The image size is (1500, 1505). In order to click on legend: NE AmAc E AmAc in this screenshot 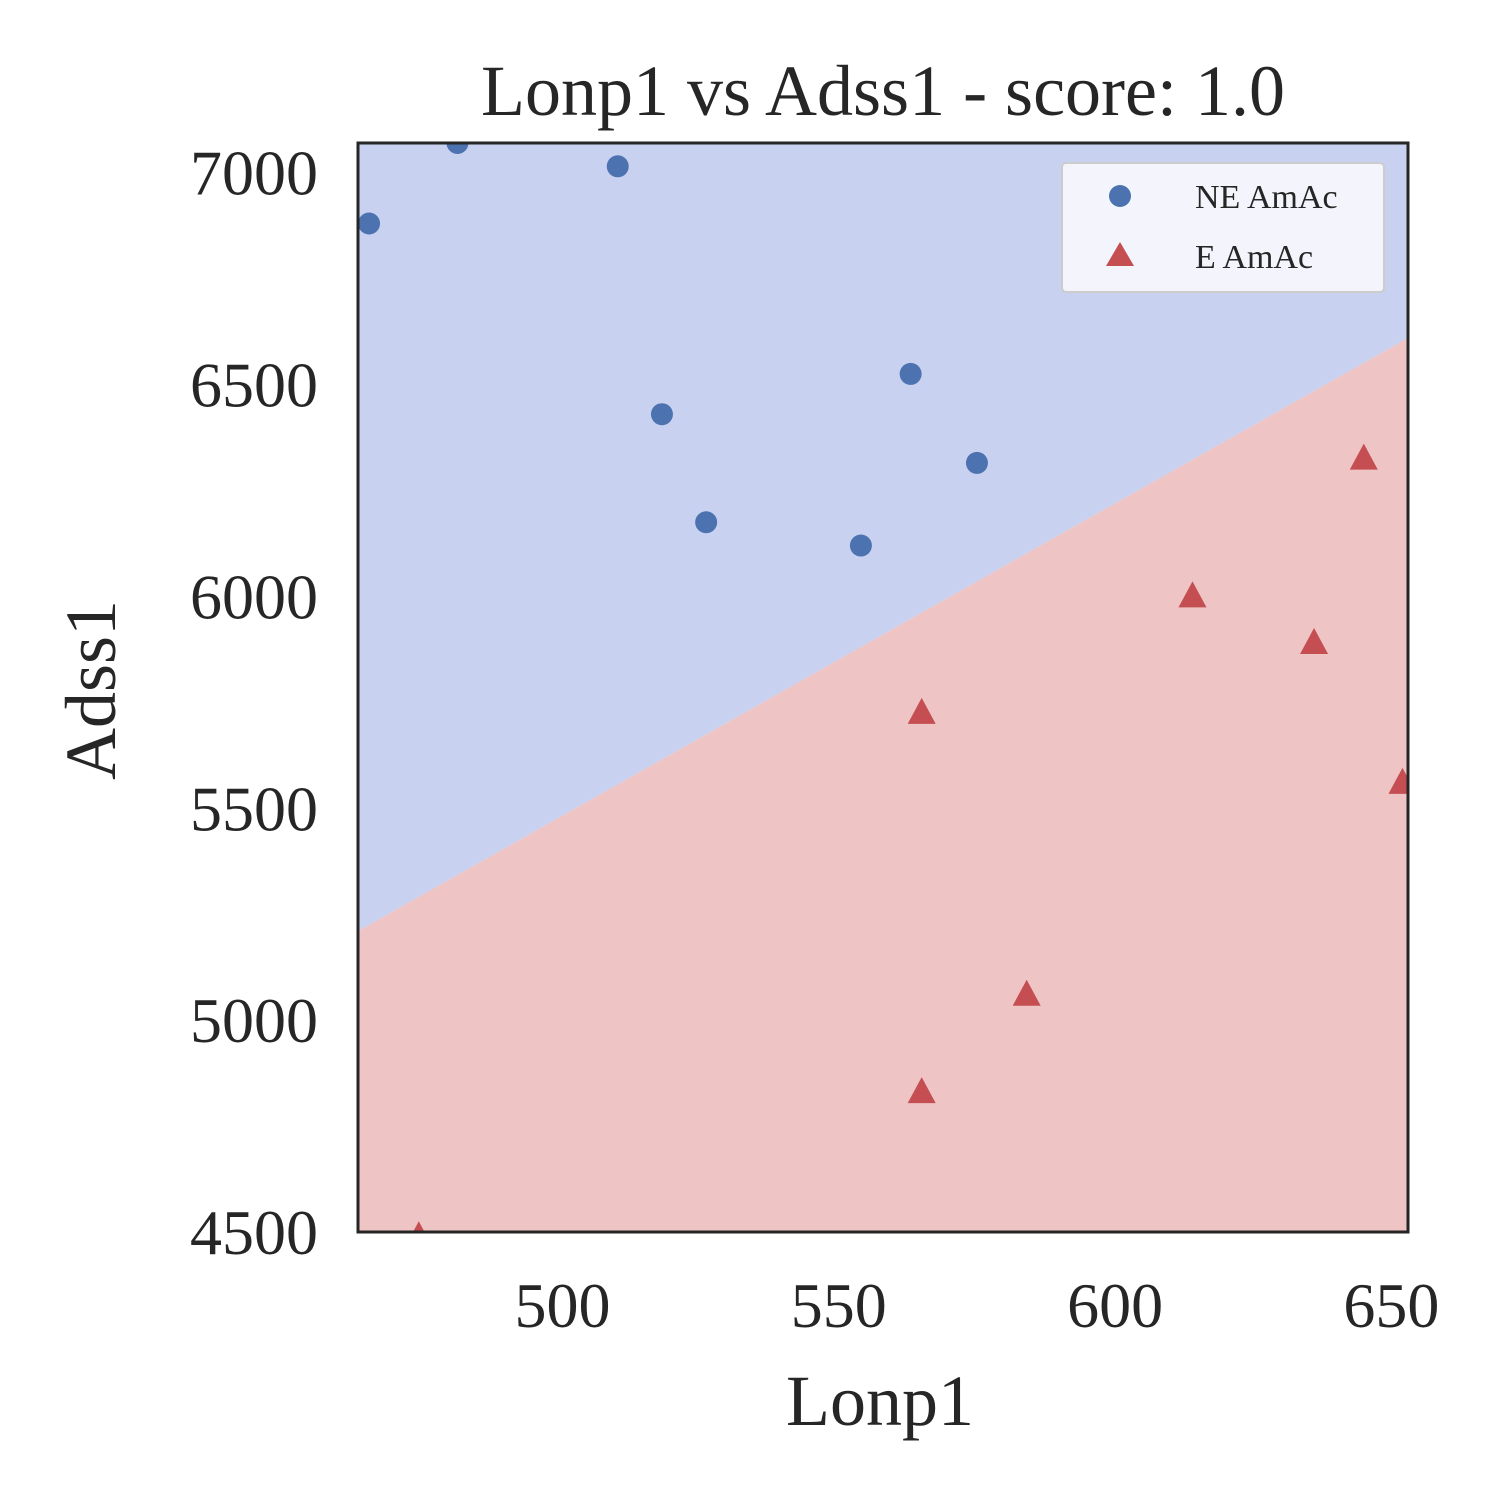, I will do `click(1223, 227)`.